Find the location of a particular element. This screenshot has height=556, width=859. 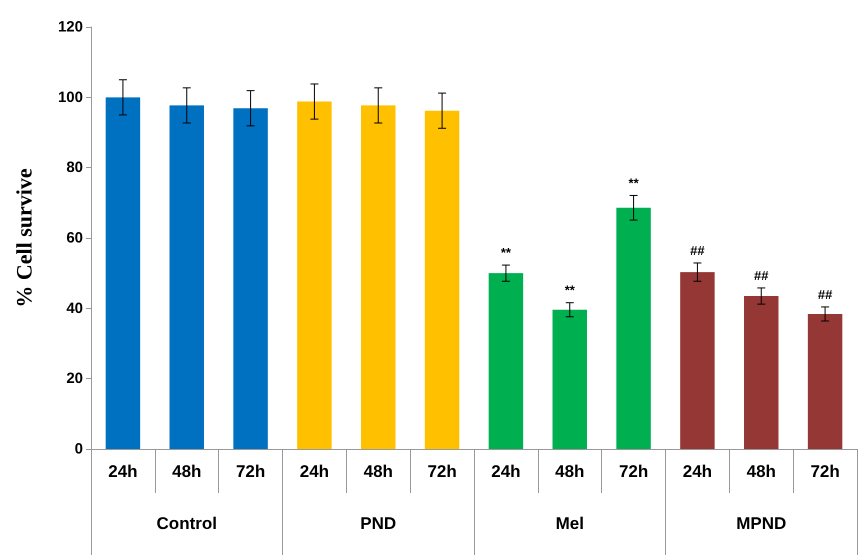

y-tick-label: 60 is located at coordinates (74, 238).